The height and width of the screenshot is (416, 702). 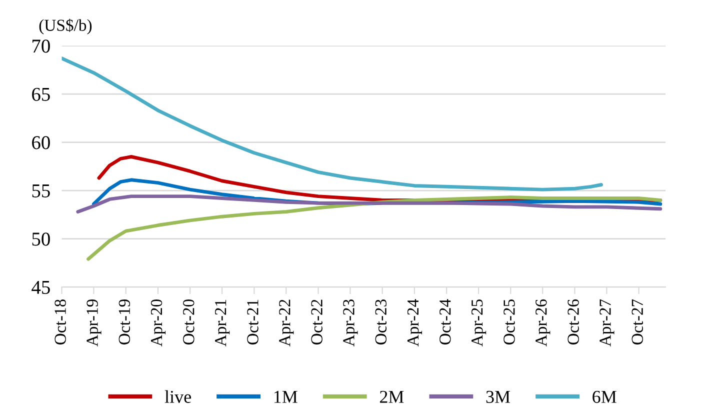 I want to click on x-tick-label: Oct-21, so click(x=252, y=322).